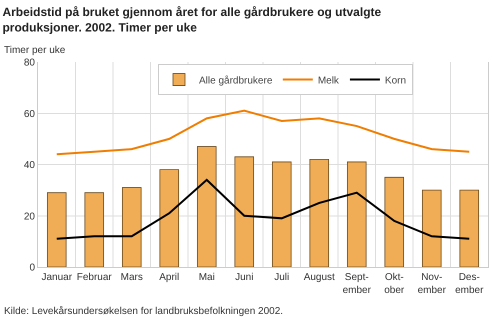 The image size is (493, 321). Describe the element at coordinates (94, 277) in the screenshot. I see `x-tick-label: Februar` at that location.